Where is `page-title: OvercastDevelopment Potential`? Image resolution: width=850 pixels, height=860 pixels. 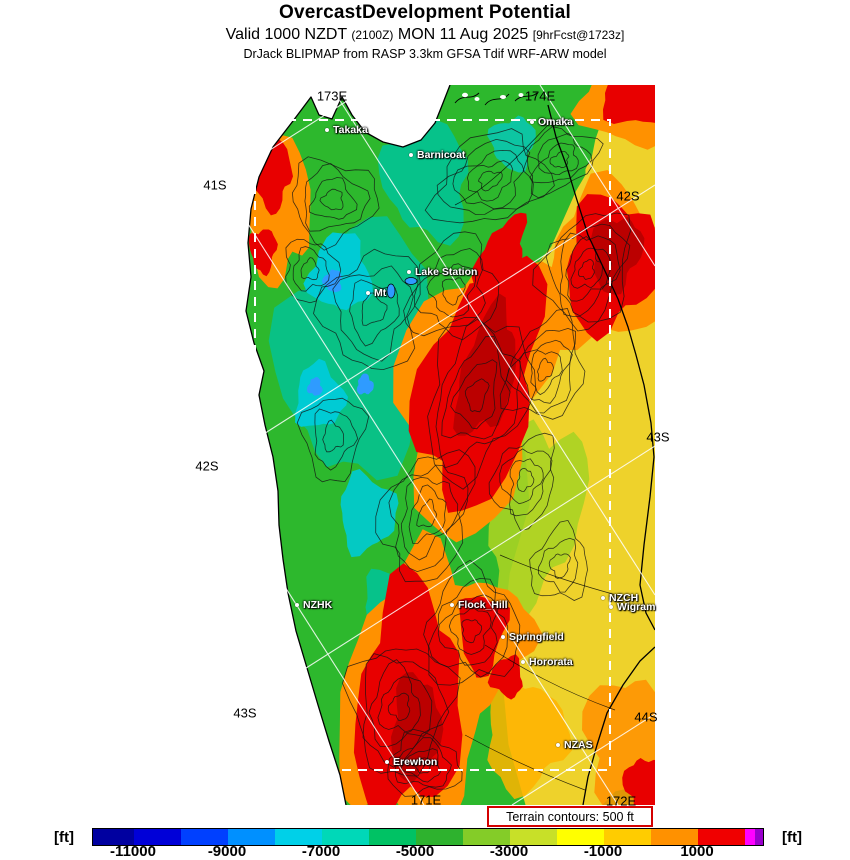
page-title: OvercastDevelopment Potential is located at coordinates (425, 12).